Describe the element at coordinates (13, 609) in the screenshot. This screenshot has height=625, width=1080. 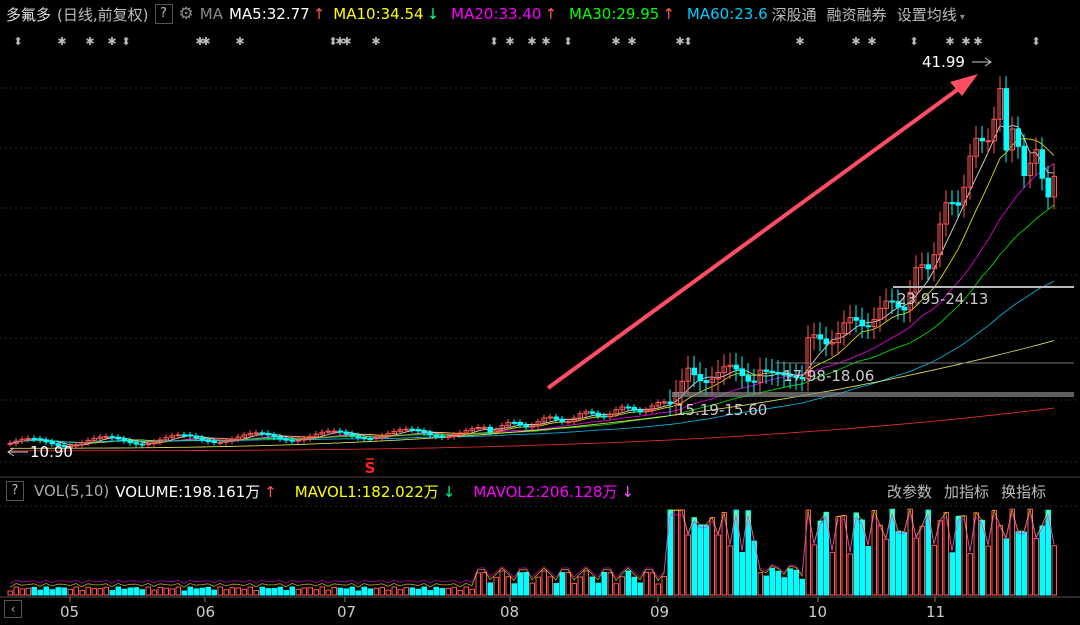
I see `scroll-left-icon: ‹` at that location.